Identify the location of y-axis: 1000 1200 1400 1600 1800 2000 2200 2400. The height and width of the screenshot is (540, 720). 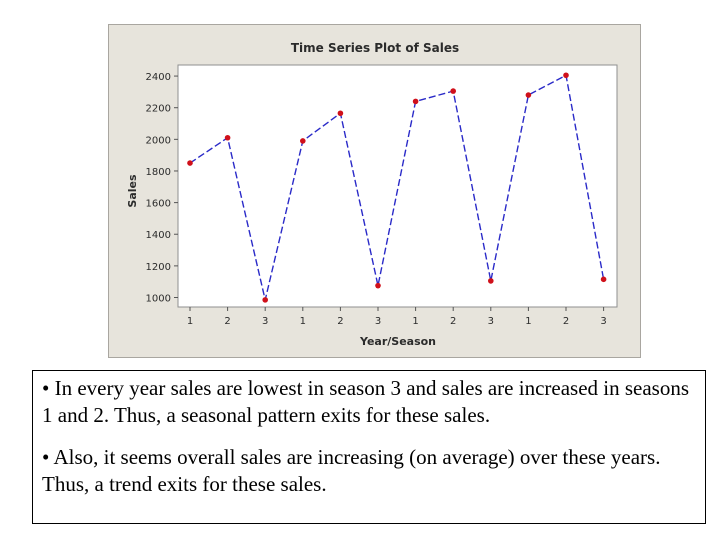
(162, 188).